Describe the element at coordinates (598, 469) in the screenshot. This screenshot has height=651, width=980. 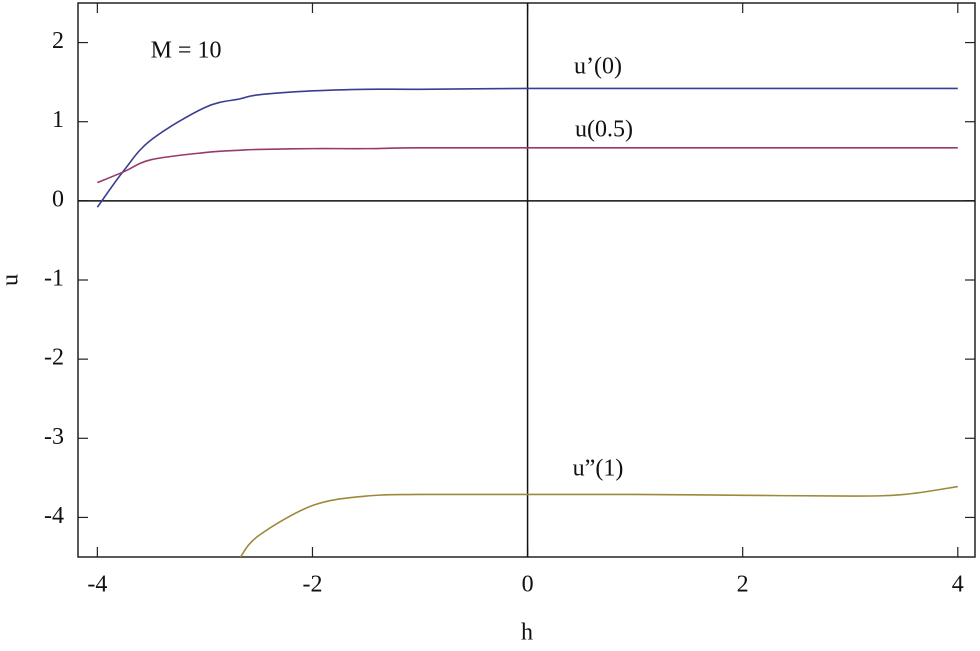
I see `series-label: u”(1)` at that location.